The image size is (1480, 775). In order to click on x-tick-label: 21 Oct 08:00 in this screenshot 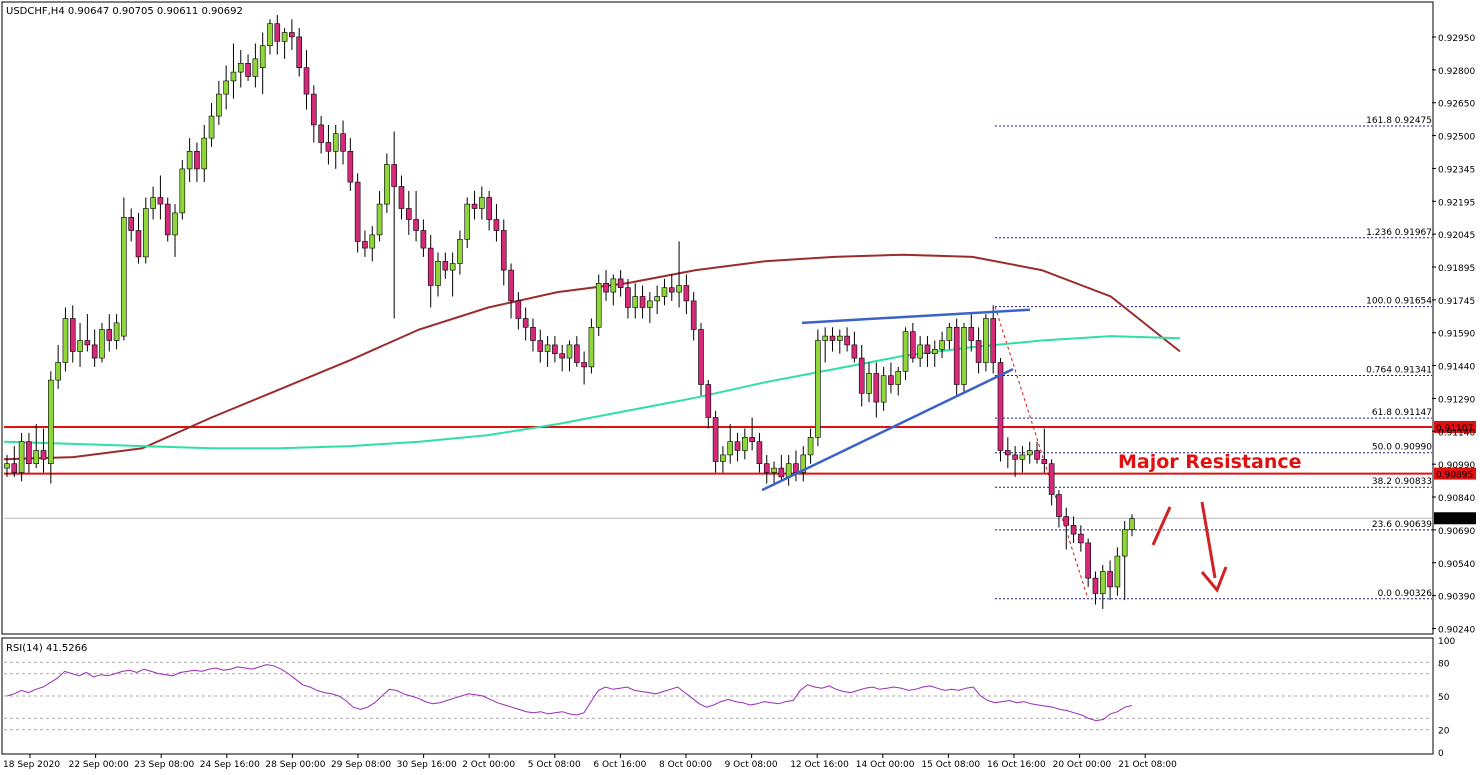, I will do `click(1147, 765)`.